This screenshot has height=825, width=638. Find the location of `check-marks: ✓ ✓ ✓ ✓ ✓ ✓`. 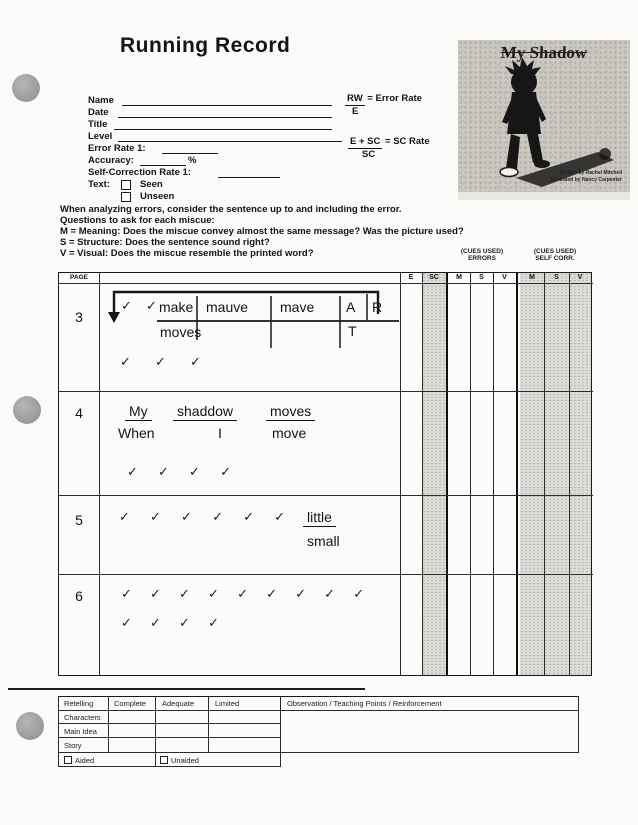

check-marks: ✓ ✓ ✓ ✓ ✓ ✓ is located at coordinates (202, 517).